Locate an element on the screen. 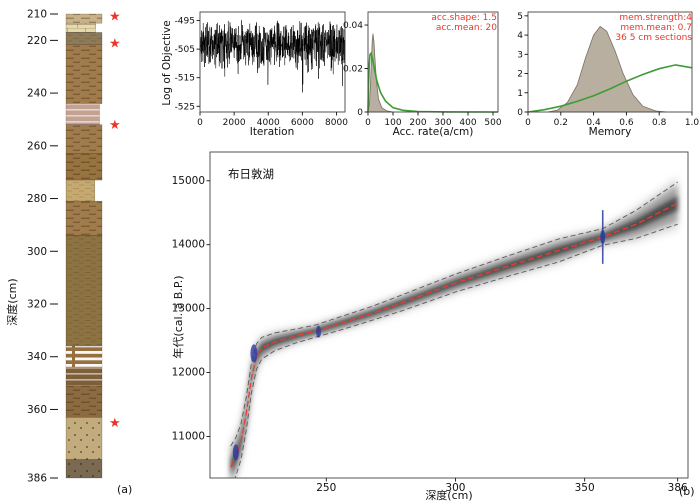  acc-rate-plot: 0 100 200 300 400 500 0 0.02 0.04 is located at coordinates (422, 69).